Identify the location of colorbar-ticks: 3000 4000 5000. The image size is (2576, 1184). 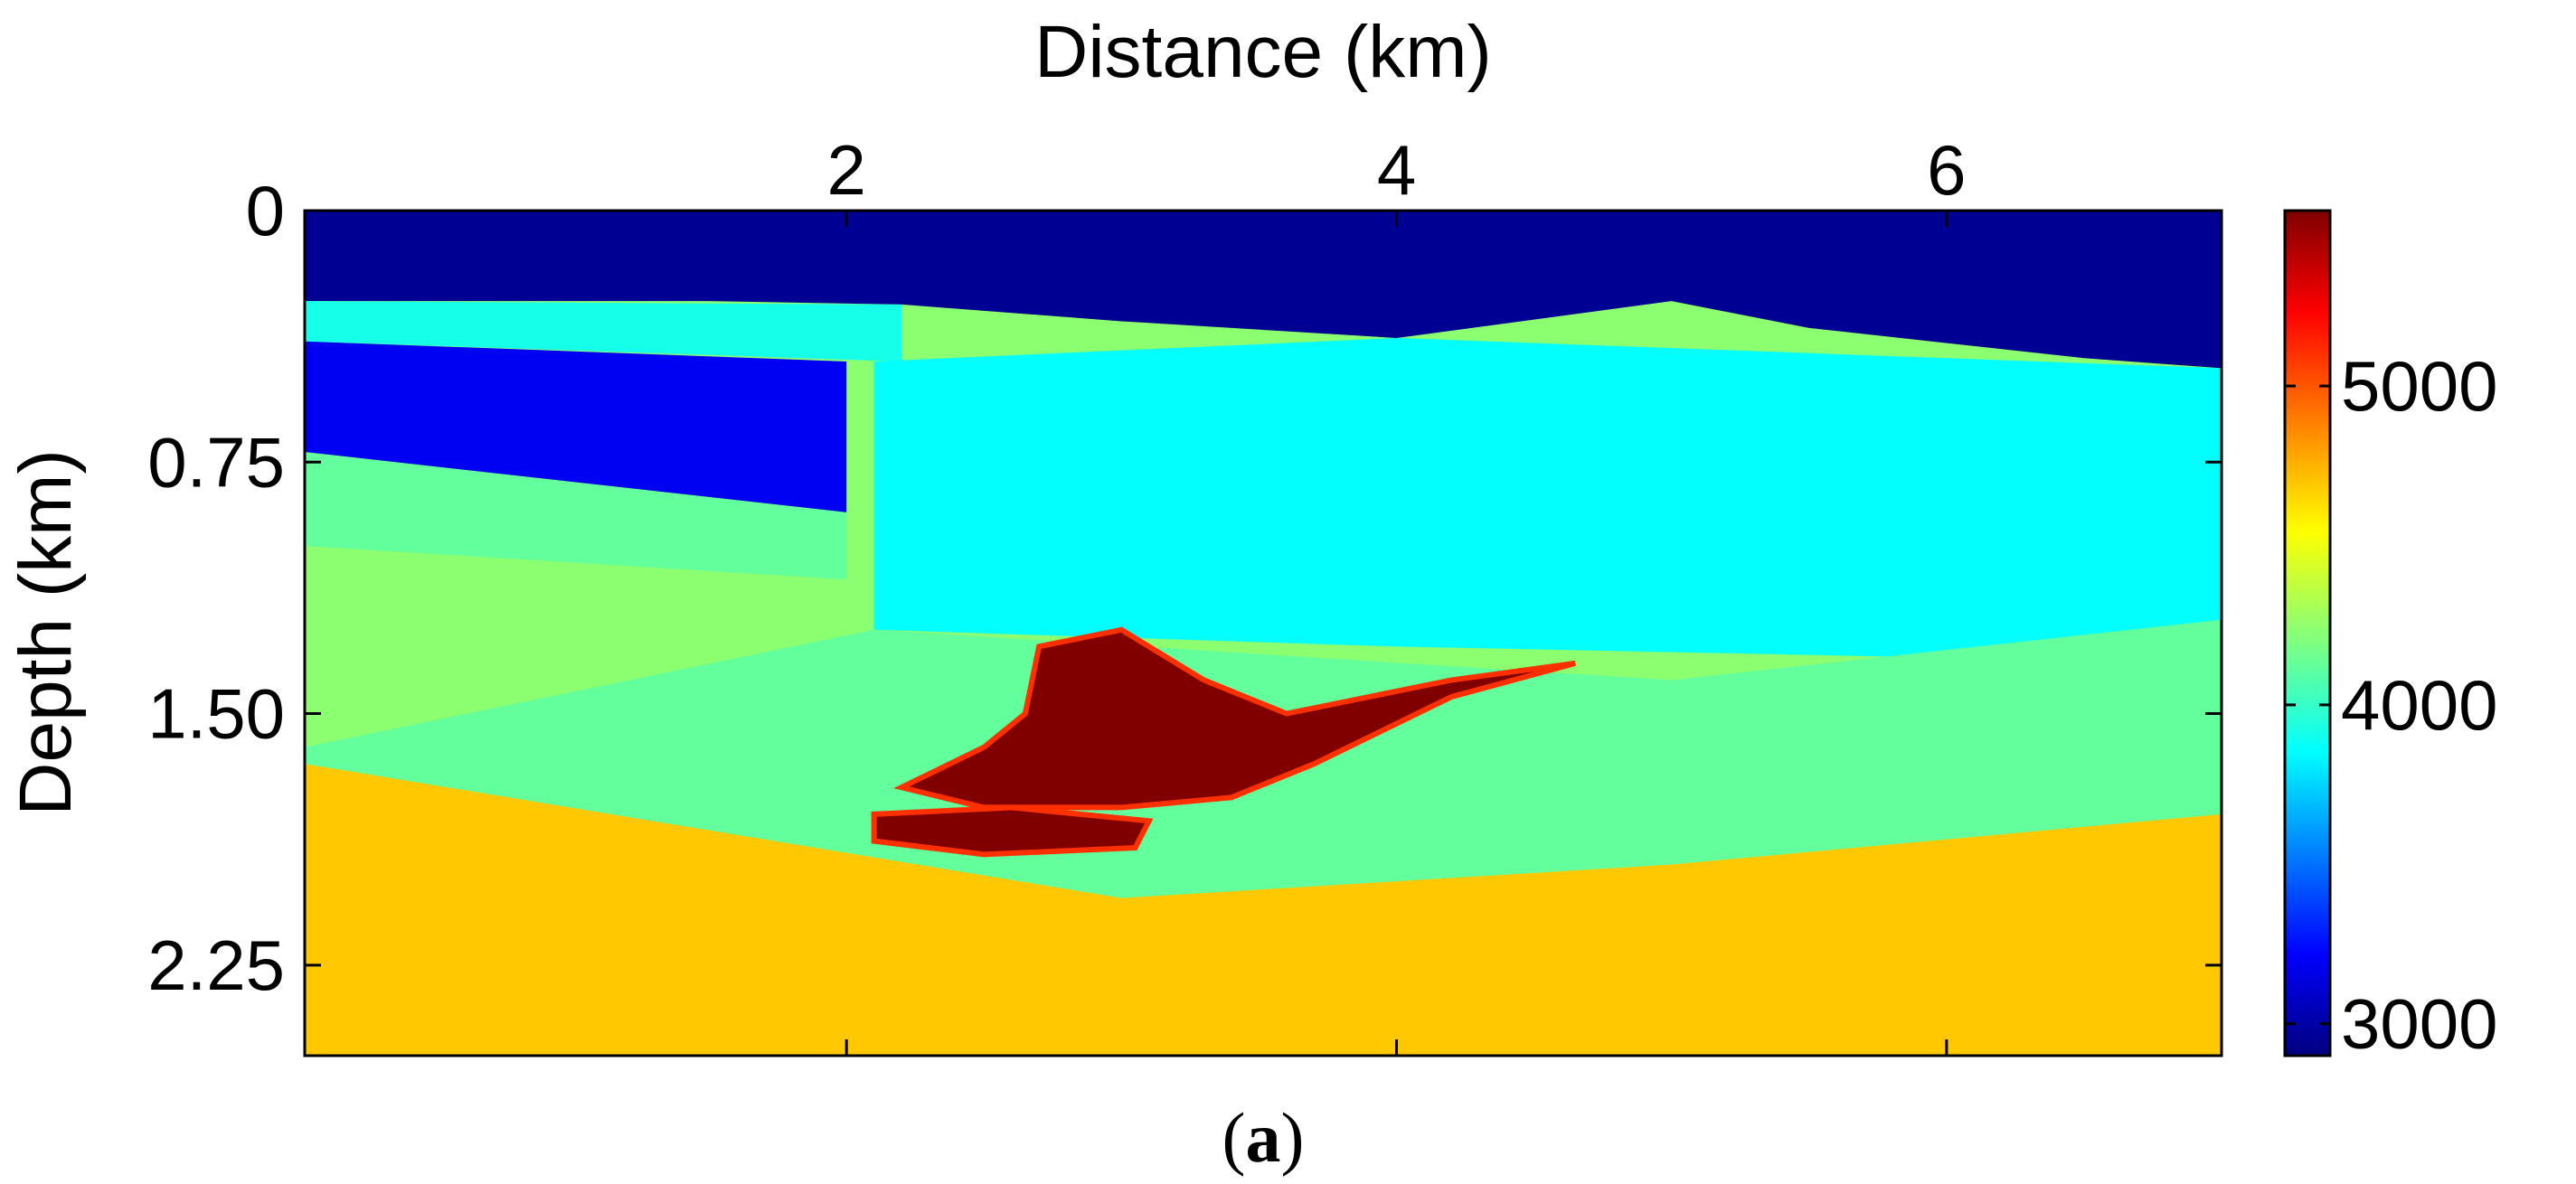
(2391, 705).